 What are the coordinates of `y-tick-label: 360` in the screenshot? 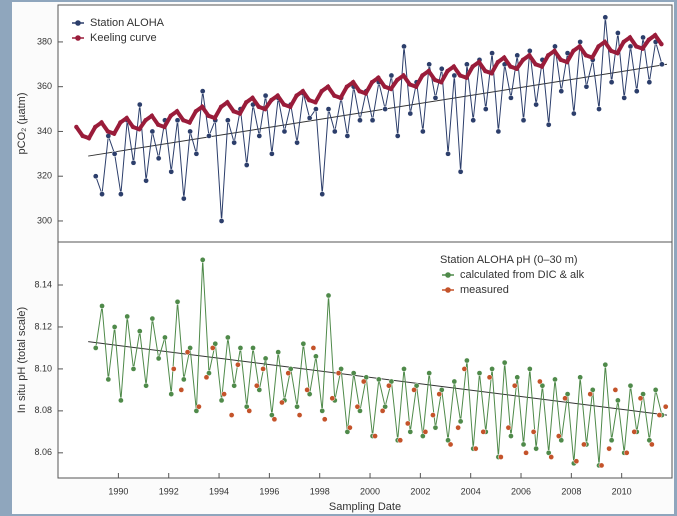 It's located at (44, 86).